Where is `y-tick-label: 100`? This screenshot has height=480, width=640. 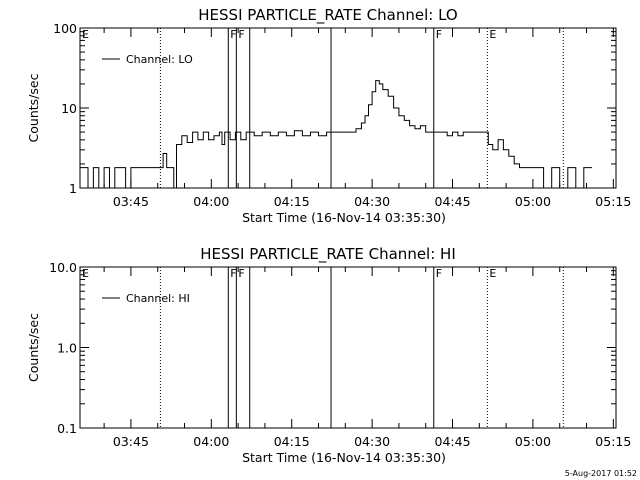
y-tick-label: 100 is located at coordinates (65, 28).